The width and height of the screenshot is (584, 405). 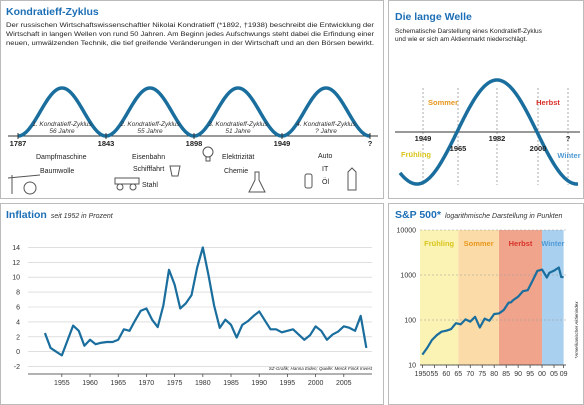 I want to click on icons, so click(x=182, y=170).